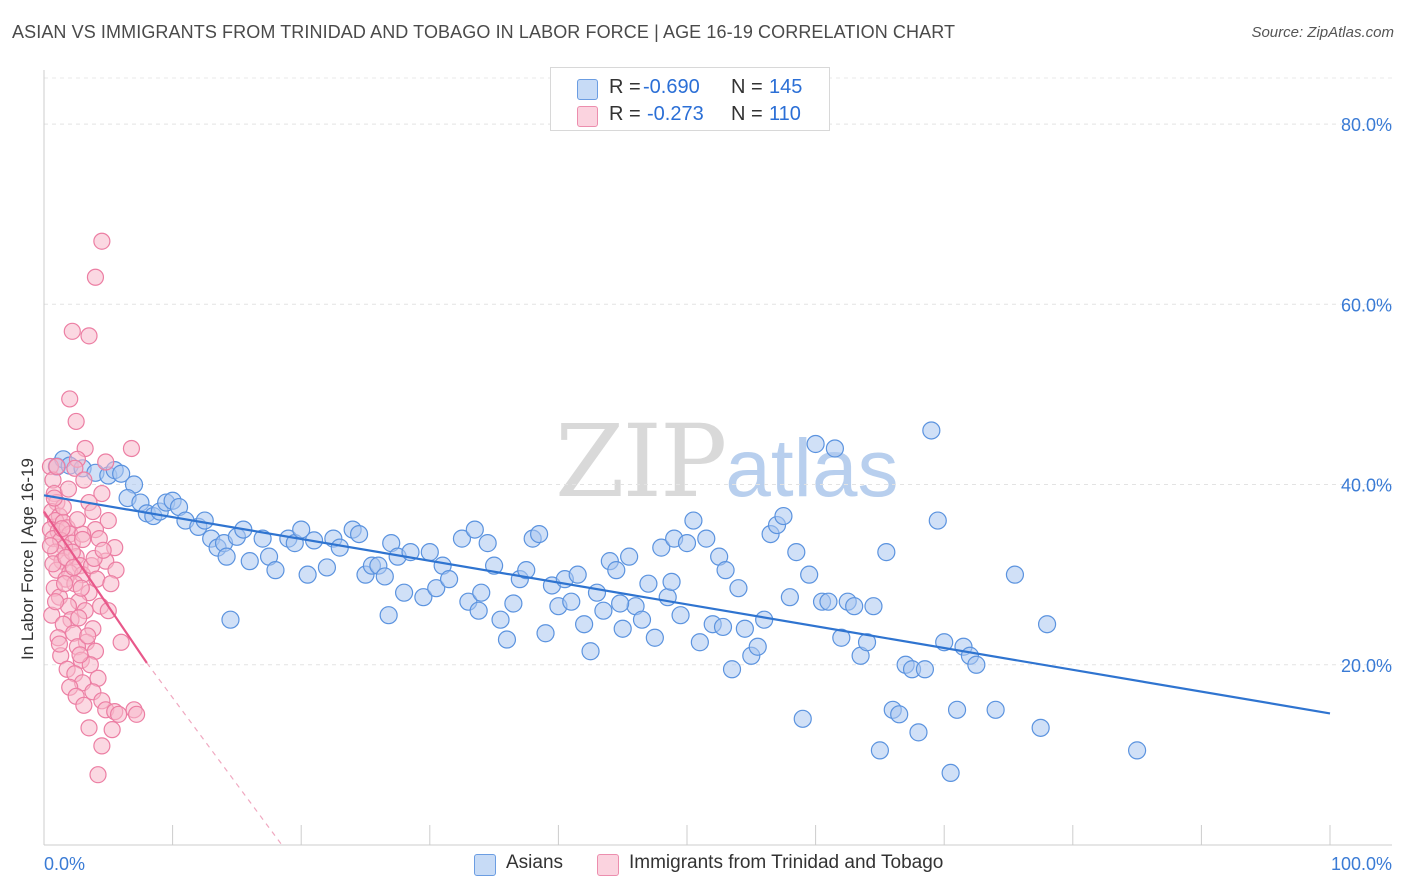 This screenshot has height=892, width=1406. I want to click on source-label: Source: ZipAtlas.com, so click(1322, 32).